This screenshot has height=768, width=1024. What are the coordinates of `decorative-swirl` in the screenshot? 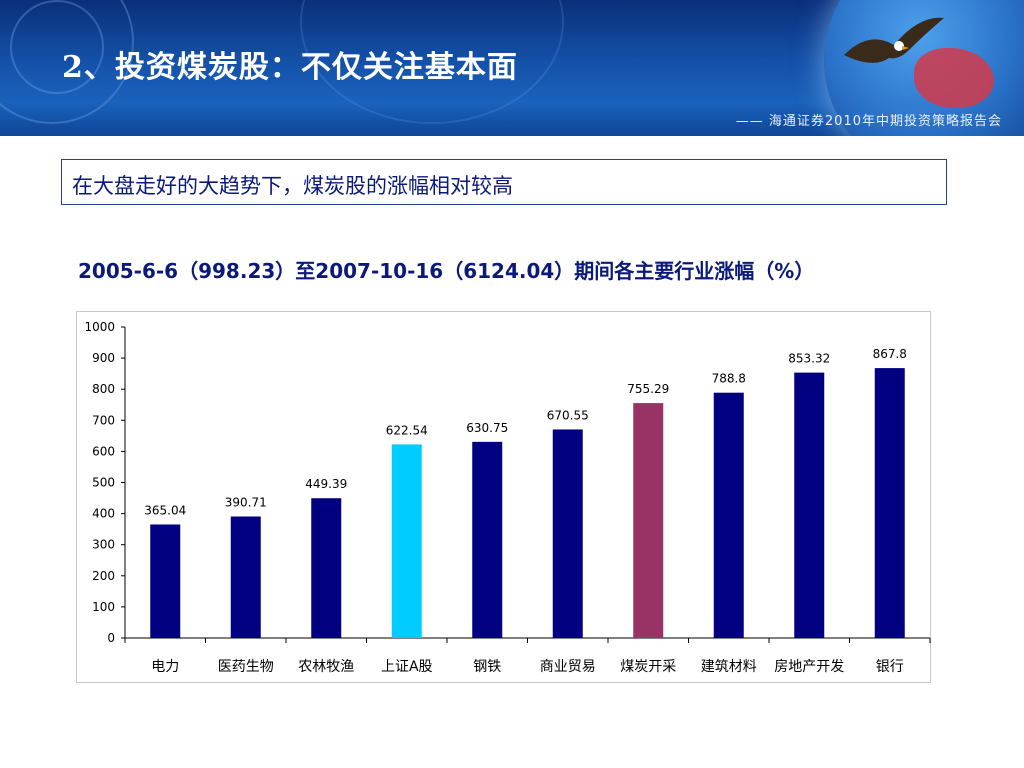 It's located at (57, 47).